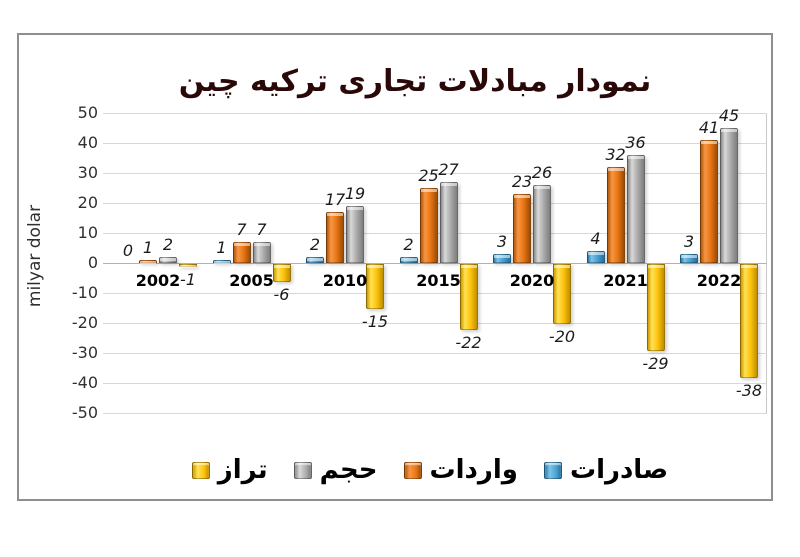 The height and width of the screenshot is (557, 800). I want to click on bar-balance-2015, so click(468, 297).